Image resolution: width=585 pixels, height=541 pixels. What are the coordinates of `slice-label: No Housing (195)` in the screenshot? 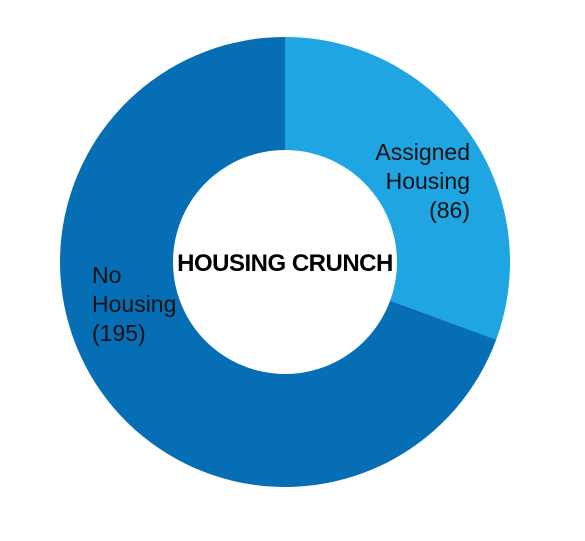 It's located at (134, 304).